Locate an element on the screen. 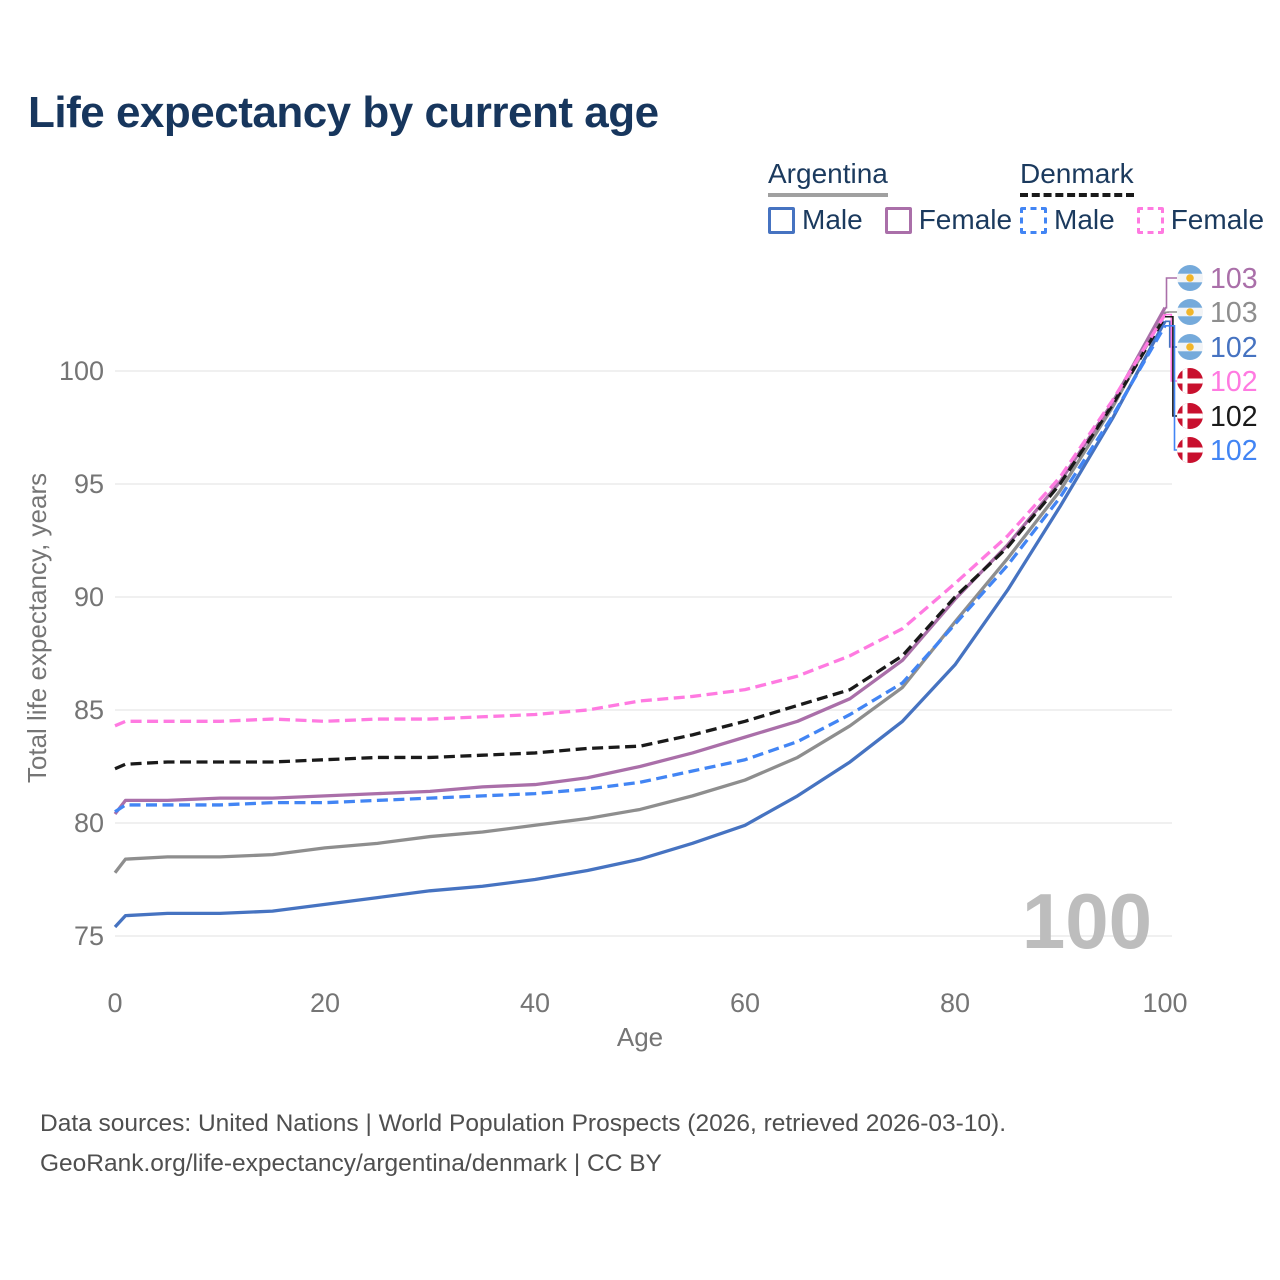  x-tick-label: 60 is located at coordinates (745, 1003).